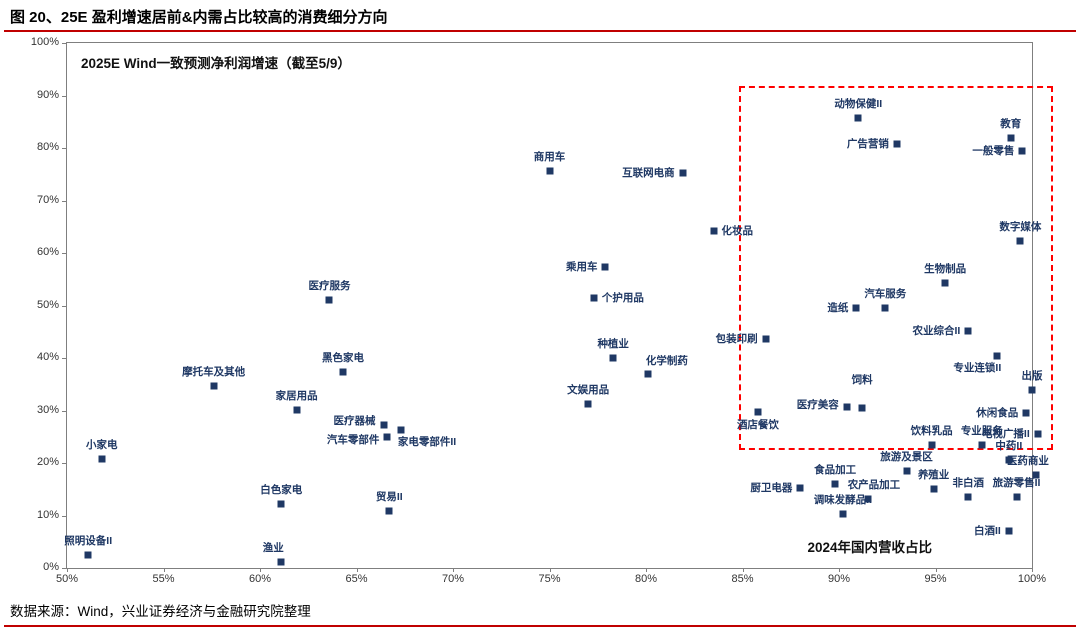 This screenshot has width=1080, height=629. Describe the element at coordinates (160, 611) in the screenshot. I see `source-note: 数据来源：Wind，兴业证券经济与金融研究院整理` at that location.